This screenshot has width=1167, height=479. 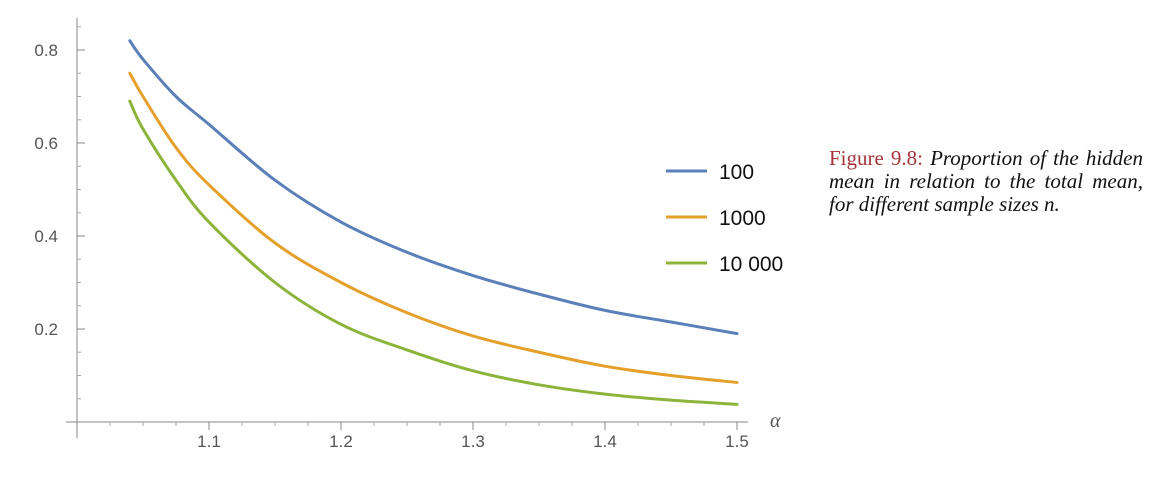 I want to click on y-ticks: 0.2 0.4 0.6 0.8, so click(x=59, y=213).